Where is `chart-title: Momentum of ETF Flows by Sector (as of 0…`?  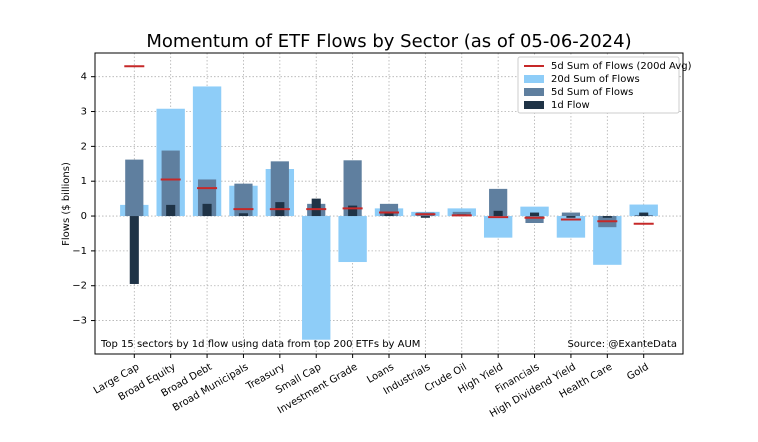 chart-title: Momentum of ETF Flows by Sector (as of 0… is located at coordinates (388, 41).